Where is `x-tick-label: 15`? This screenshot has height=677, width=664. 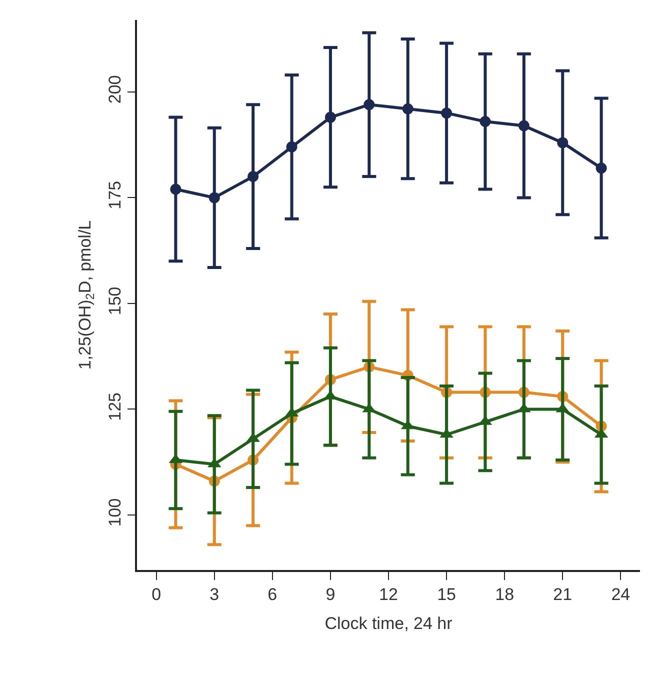
x-tick-label: 15 is located at coordinates (446, 594).